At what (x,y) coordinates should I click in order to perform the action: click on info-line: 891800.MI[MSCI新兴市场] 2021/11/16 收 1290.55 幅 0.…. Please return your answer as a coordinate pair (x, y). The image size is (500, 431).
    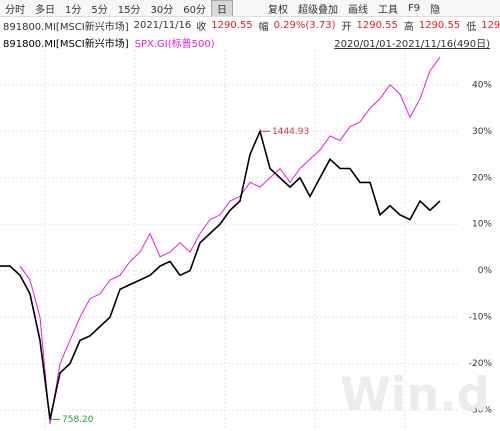
    Looking at the image, I should click on (250, 25).